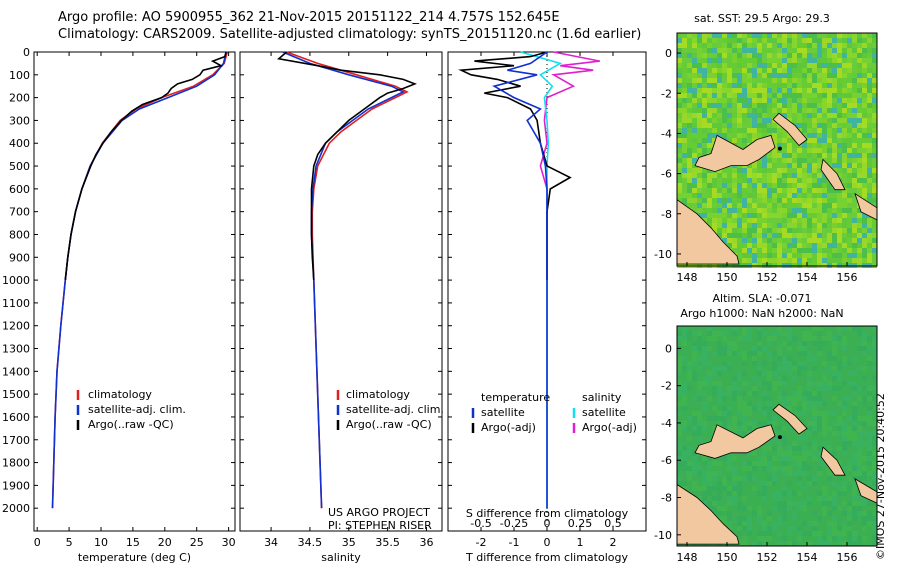  Describe the element at coordinates (19, 120) in the screenshot. I see `depth-tick-label: 300` at that location.